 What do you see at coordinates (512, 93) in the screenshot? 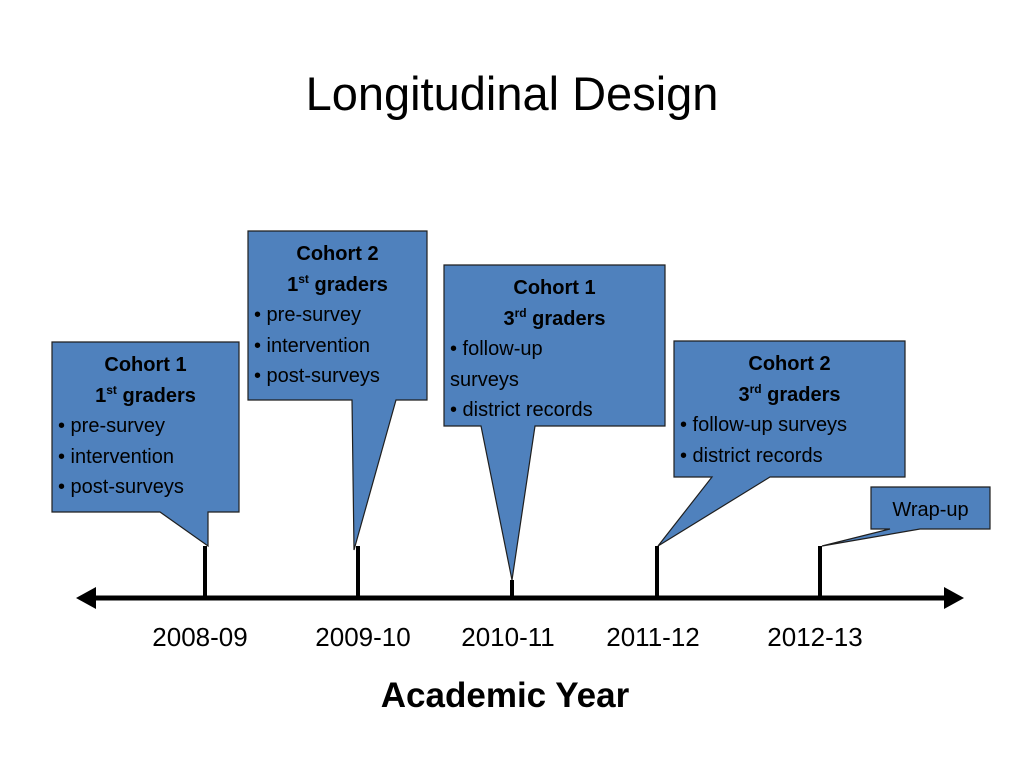
I see `slide-title: Longitudinal Design` at bounding box center [512, 93].